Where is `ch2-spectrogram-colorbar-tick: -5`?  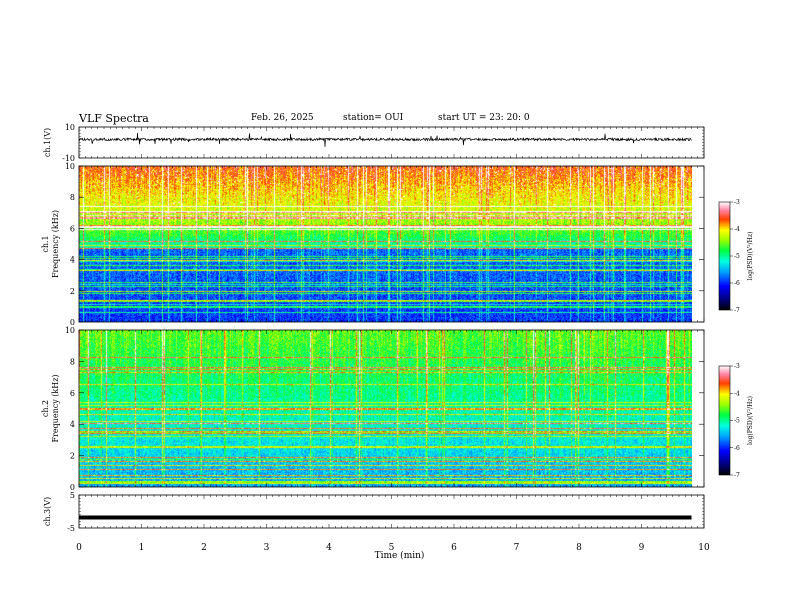 ch2-spectrogram-colorbar-tick: -5 is located at coordinates (737, 421).